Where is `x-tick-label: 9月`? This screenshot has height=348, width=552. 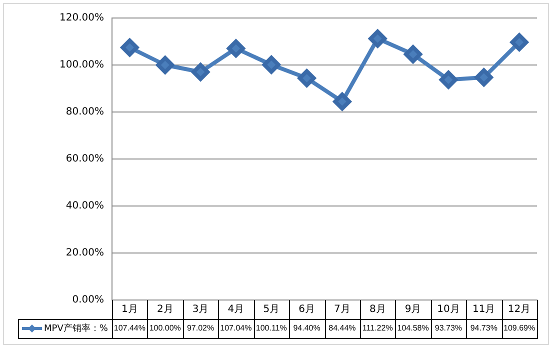 x-tick-label: 9月 is located at coordinates (413, 310).